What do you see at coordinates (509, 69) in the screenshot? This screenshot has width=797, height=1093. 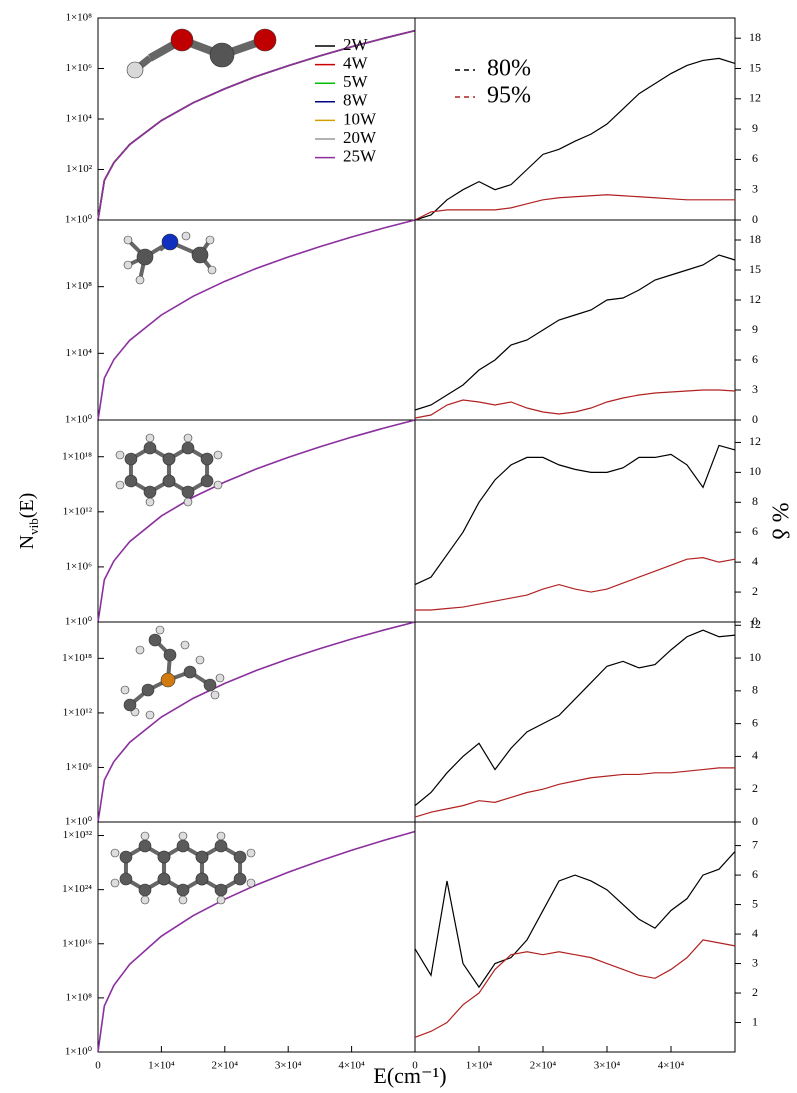 I see `legend-label: 80%` at bounding box center [509, 69].